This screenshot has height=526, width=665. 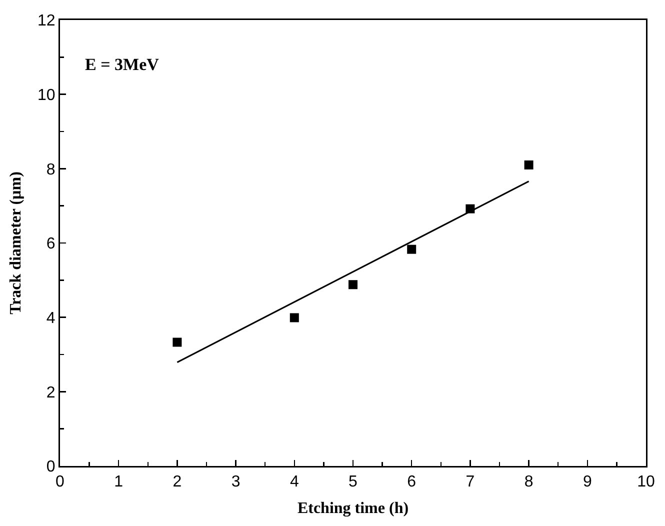 What do you see at coordinates (470, 482) in the screenshot?
I see `x-tick-label: 7` at bounding box center [470, 482].